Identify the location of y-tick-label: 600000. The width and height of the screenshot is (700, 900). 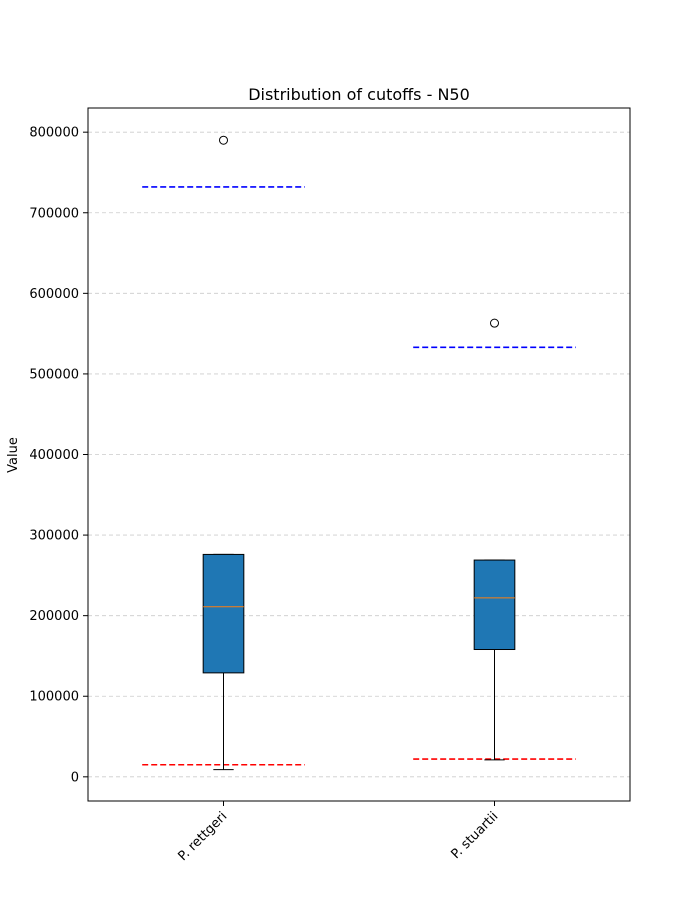
(54, 294).